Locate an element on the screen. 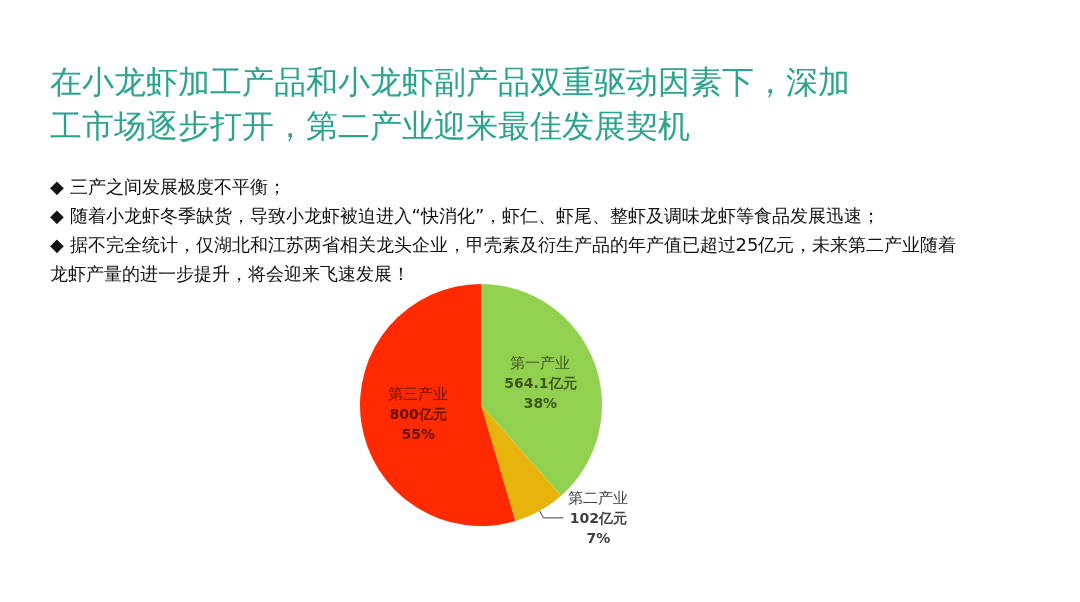 The image size is (1080, 602). slice-label: 第二产业 is located at coordinates (598, 497).